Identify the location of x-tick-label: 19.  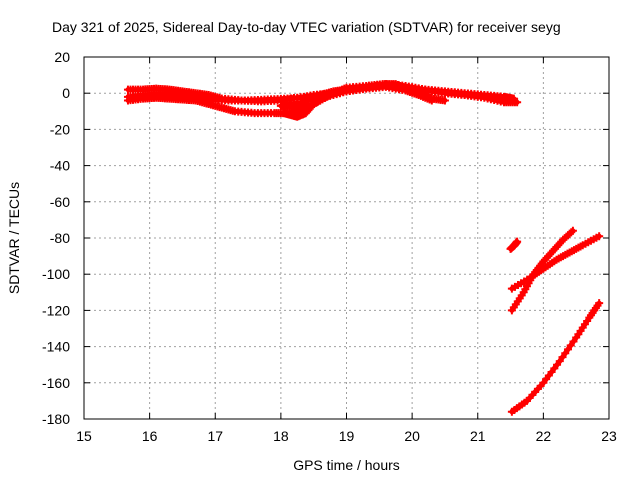
(347, 436).